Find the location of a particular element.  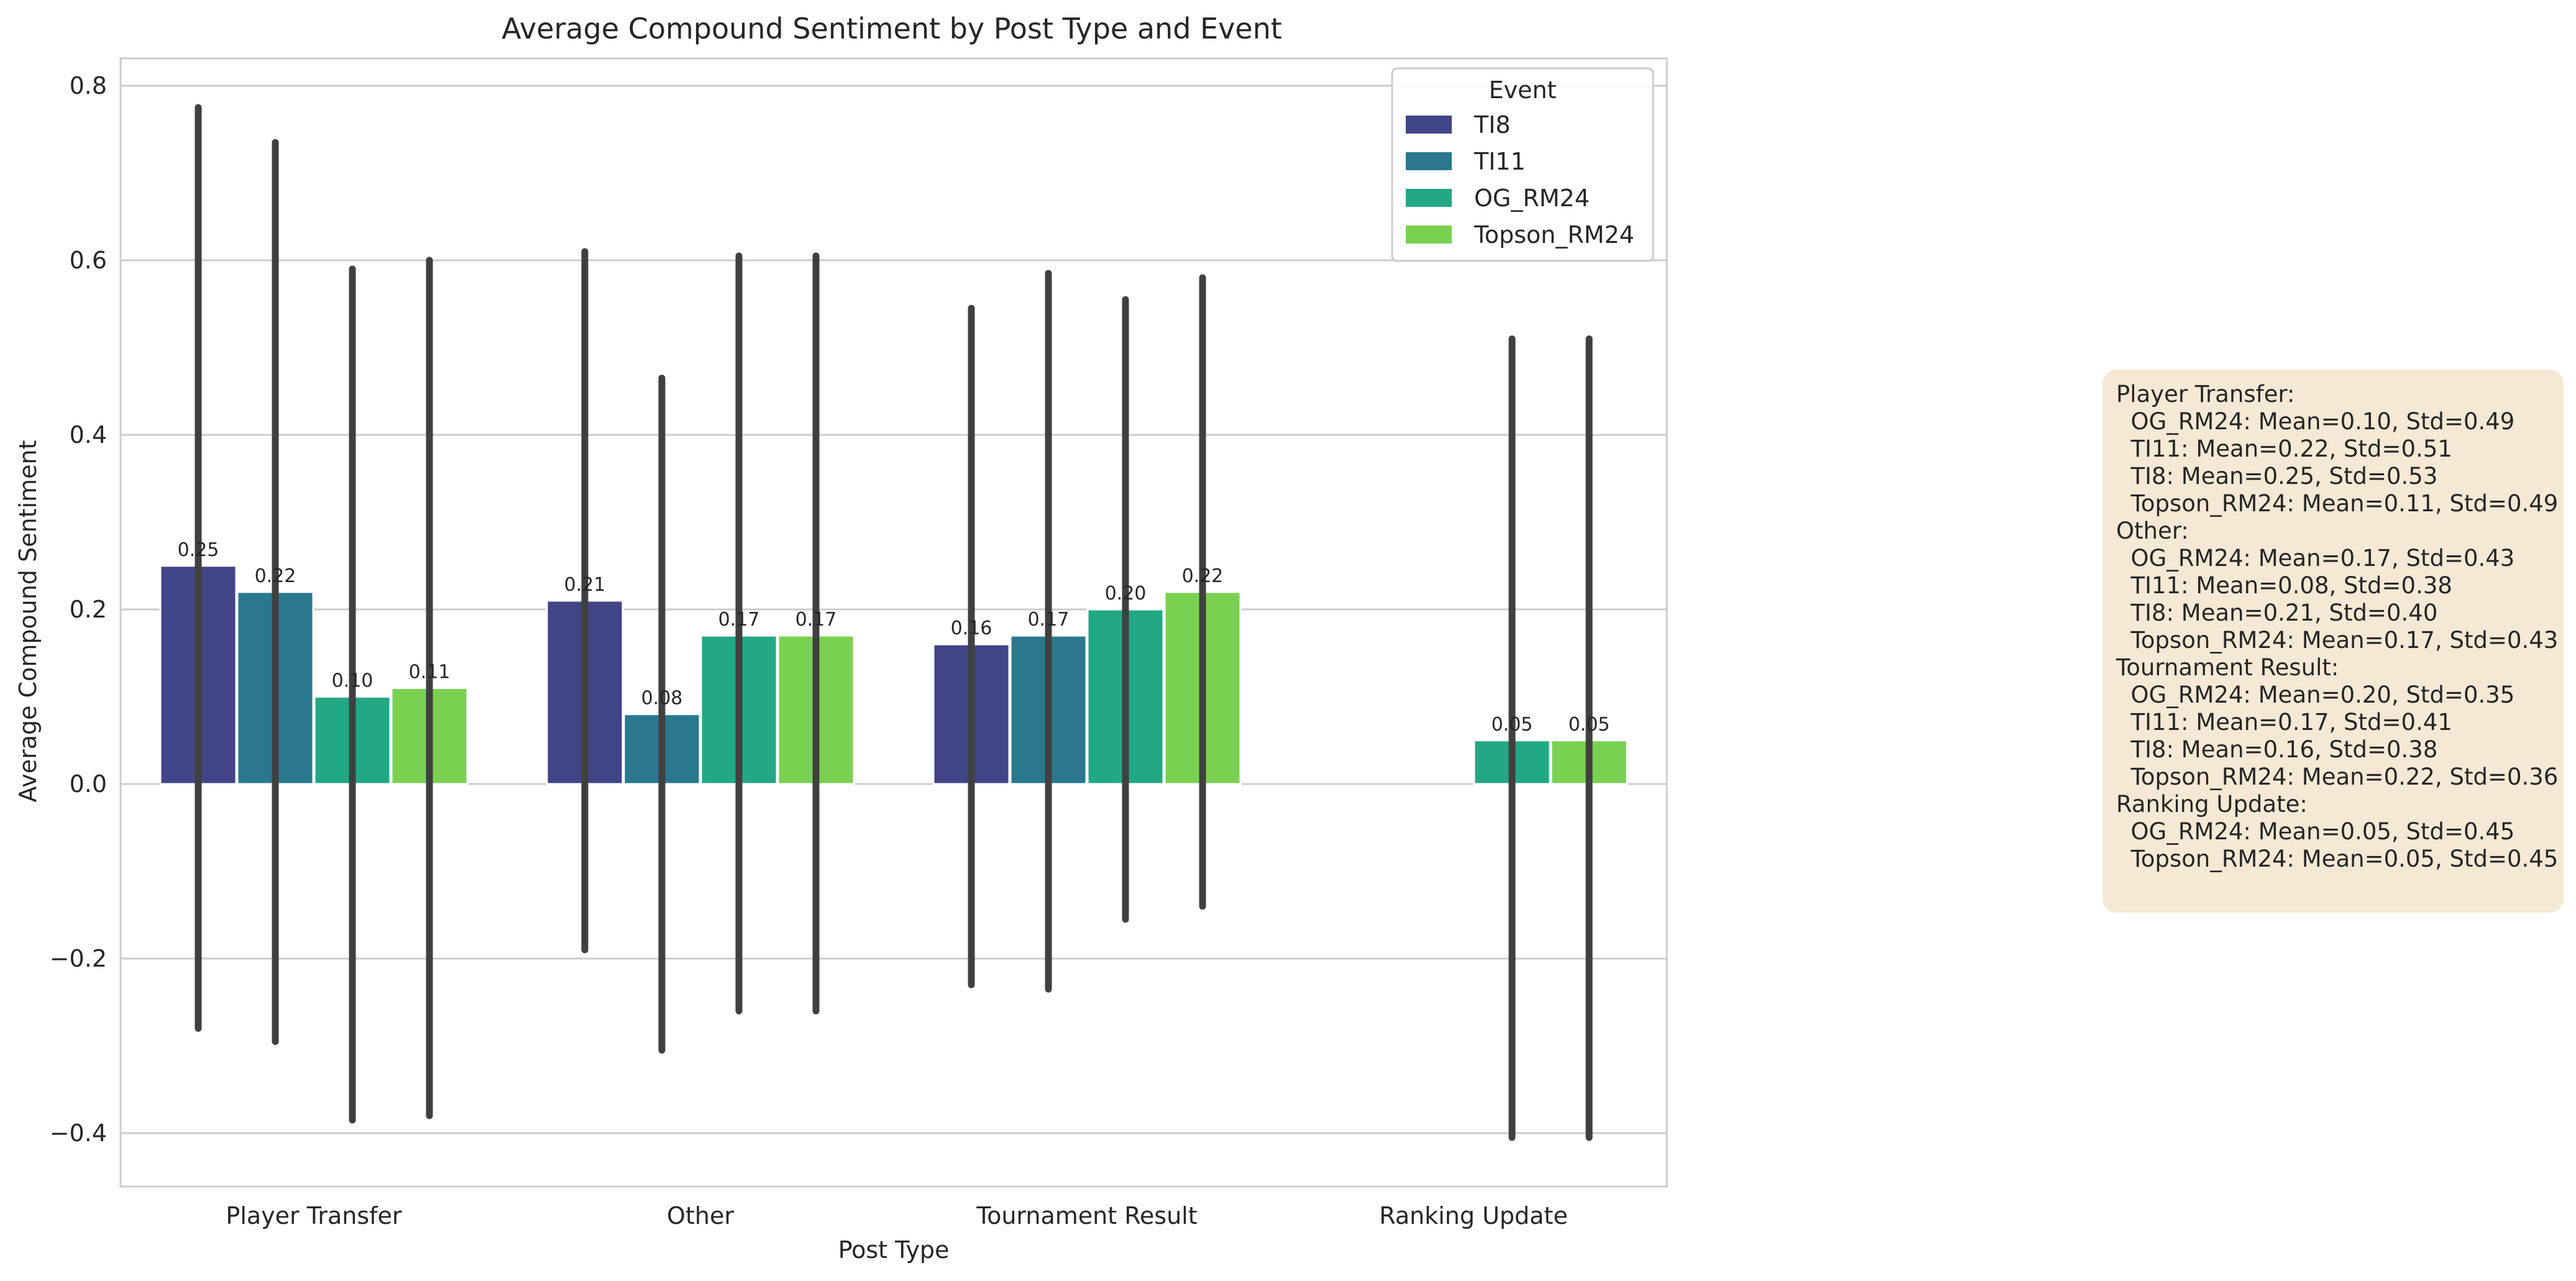

x-tick-label: Ranking Update is located at coordinates (1473, 1215).